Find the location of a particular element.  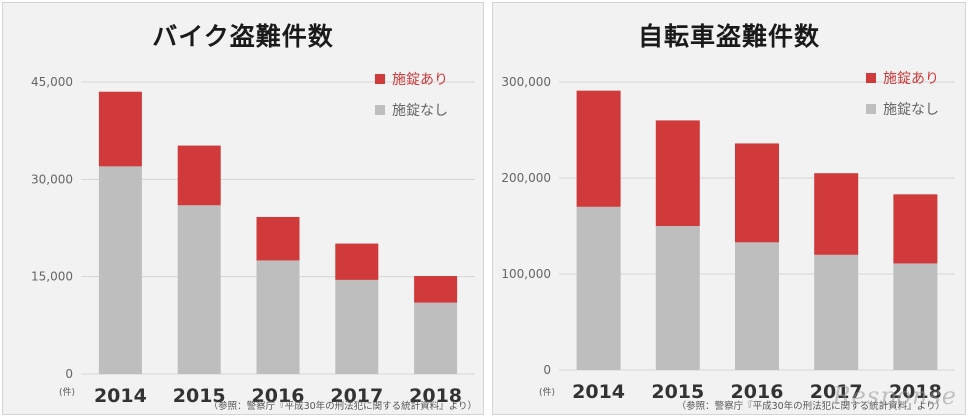

chart-title: バイク盗難件数 is located at coordinates (243, 36).